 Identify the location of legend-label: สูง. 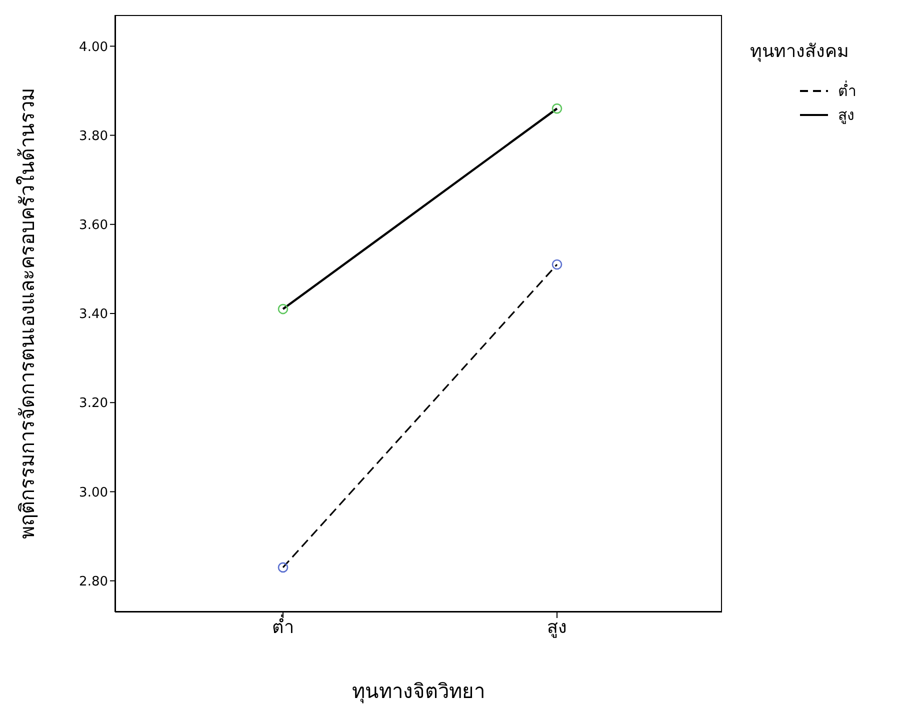
(846, 115).